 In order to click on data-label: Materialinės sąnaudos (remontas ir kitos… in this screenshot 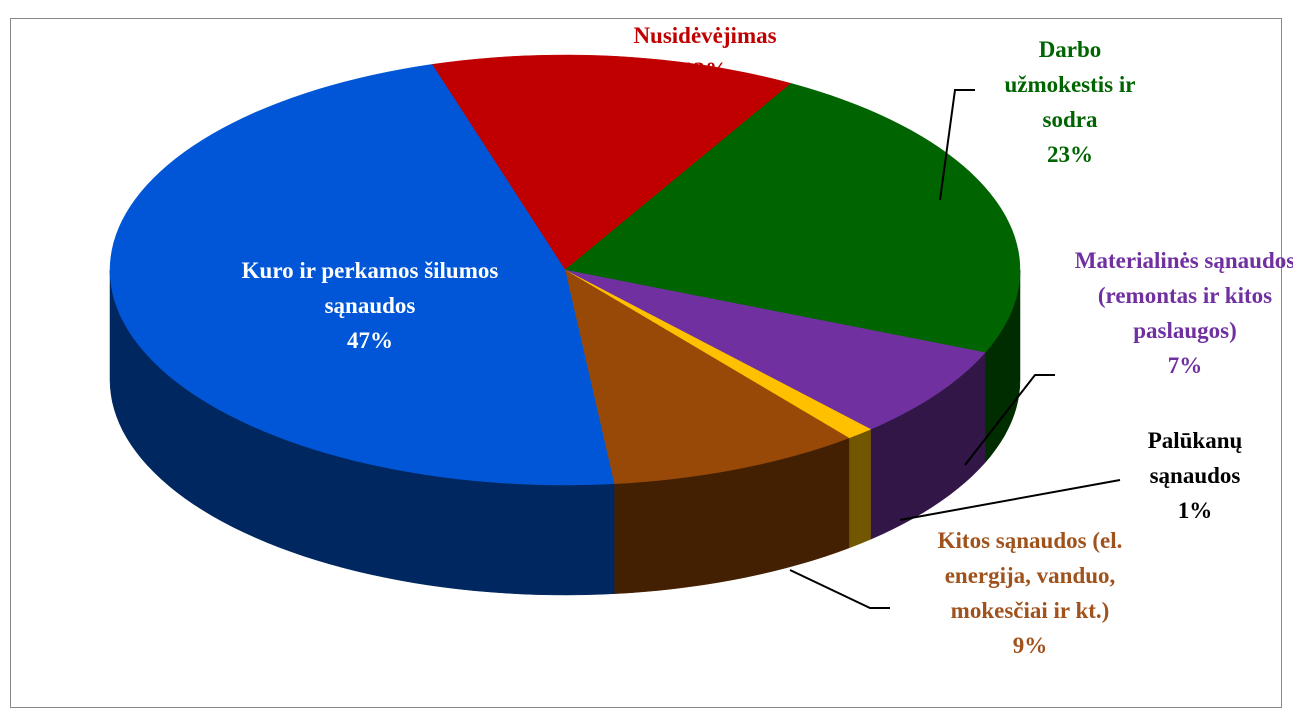, I will do `click(1179, 313)`.